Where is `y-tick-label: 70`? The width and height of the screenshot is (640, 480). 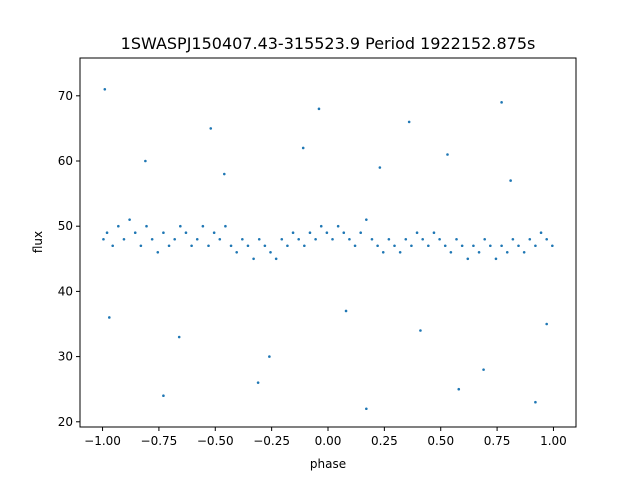 y-tick-label: 70 is located at coordinates (65, 96).